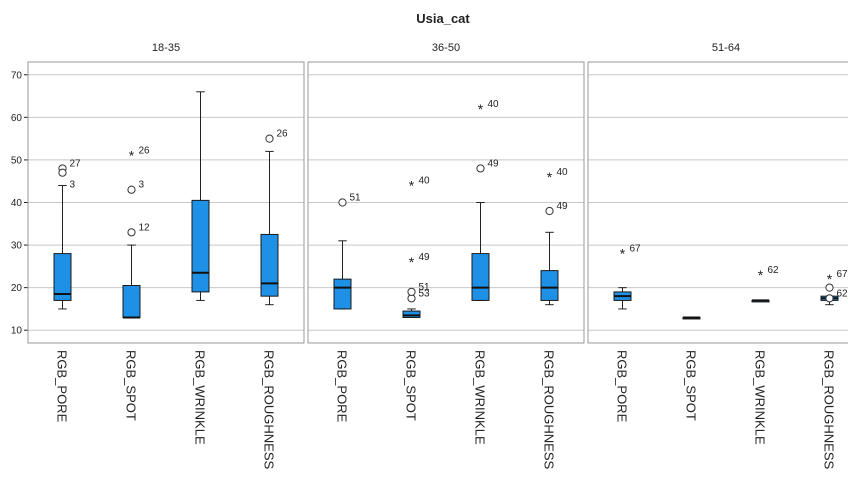 Image resolution: width=848 pixels, height=500 pixels. I want to click on box-rgb-spot: RGB_SPOT, so click(691, 368).